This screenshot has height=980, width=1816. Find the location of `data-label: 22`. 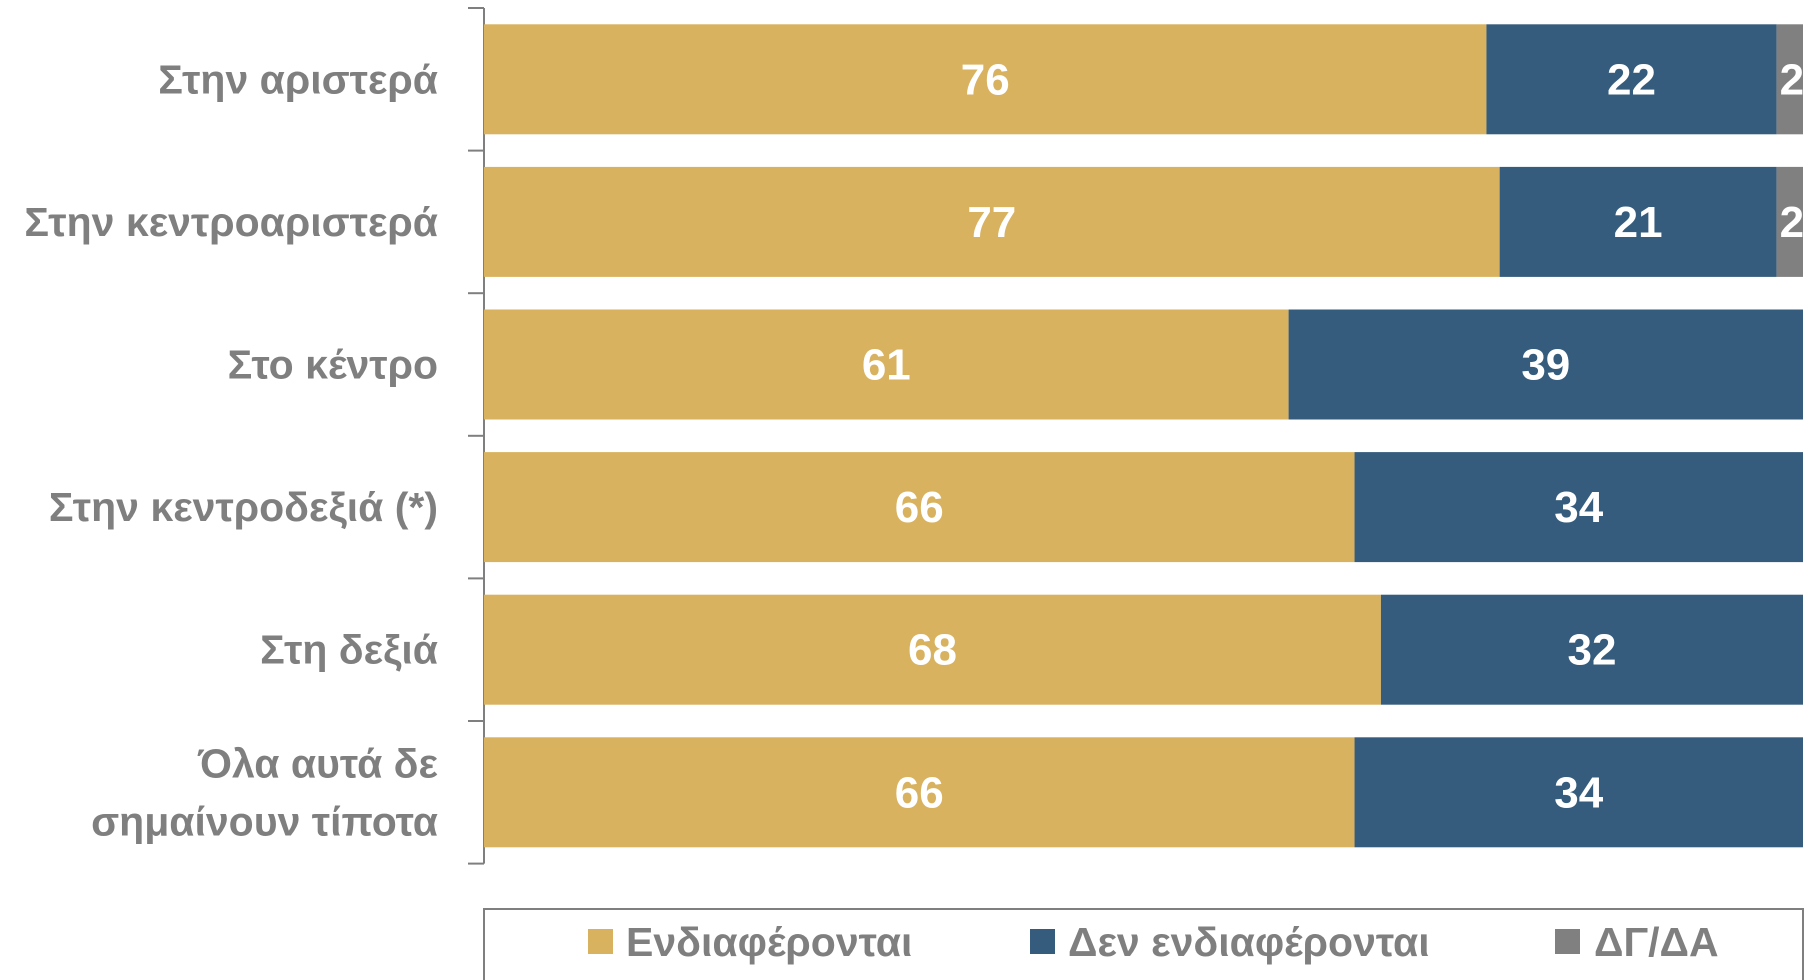

data-label: 22 is located at coordinates (1631, 79).